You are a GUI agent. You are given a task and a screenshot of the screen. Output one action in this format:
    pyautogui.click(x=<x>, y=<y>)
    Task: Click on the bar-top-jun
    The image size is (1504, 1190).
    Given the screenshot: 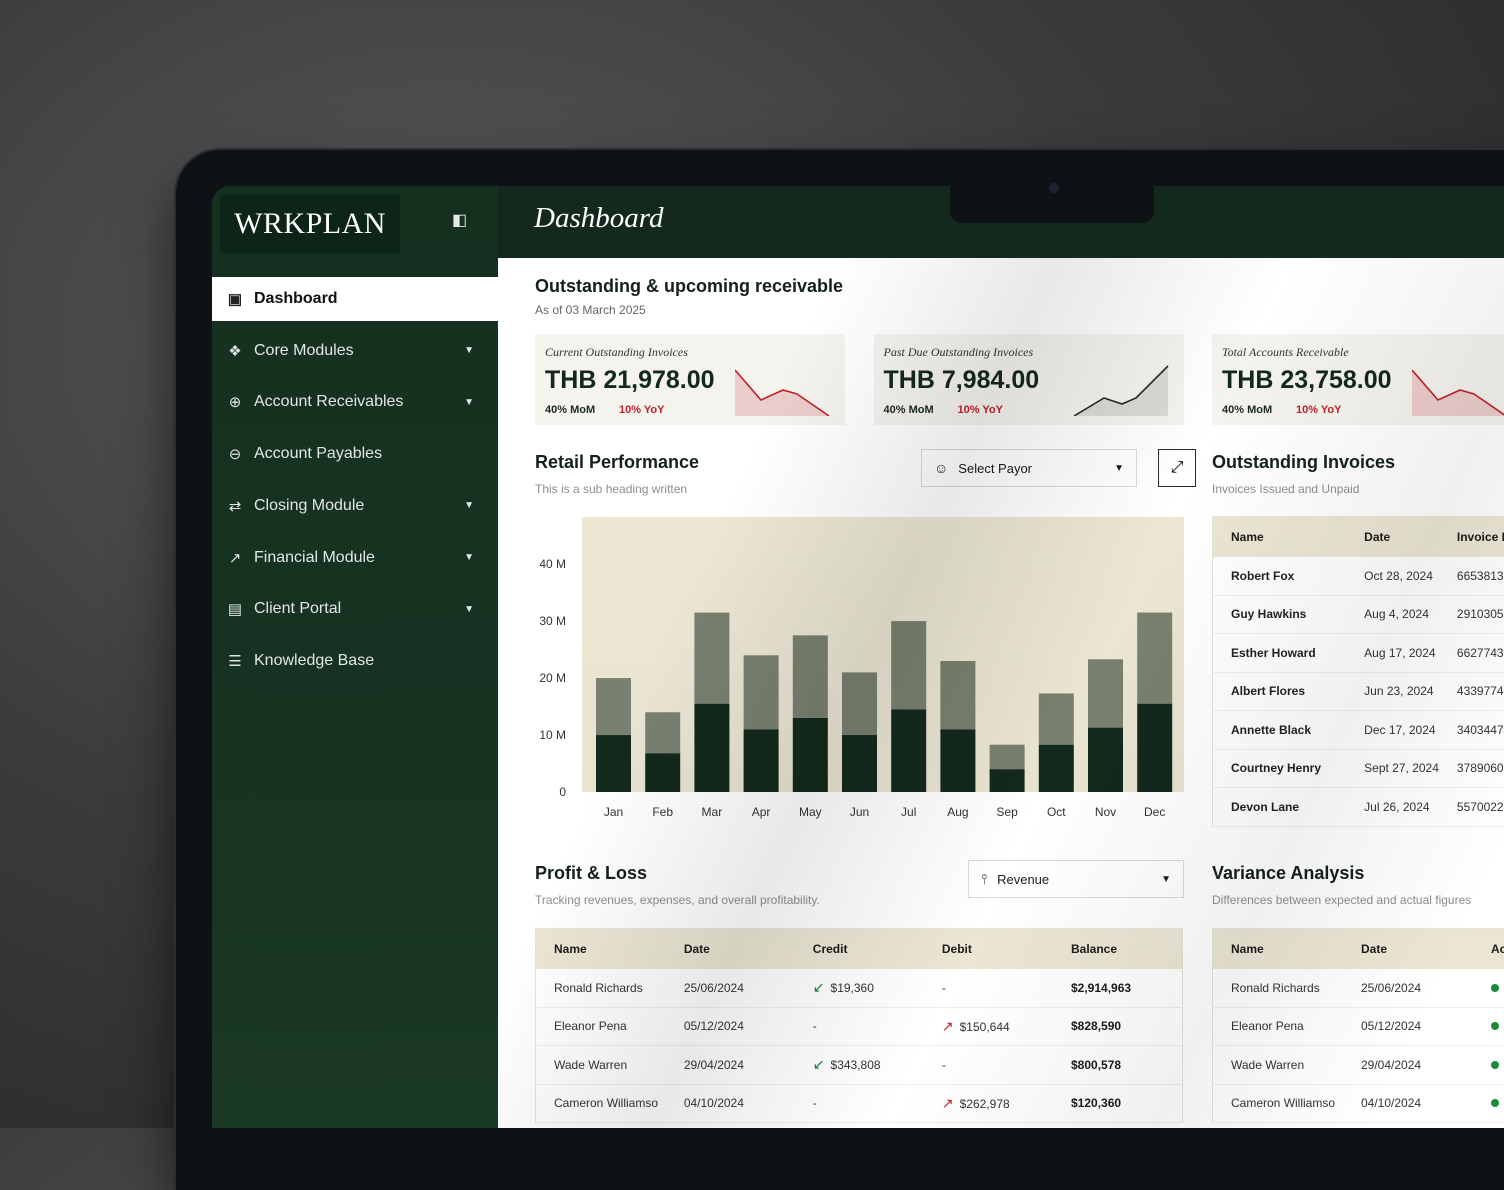 What is the action you would take?
    pyautogui.click(x=859, y=703)
    